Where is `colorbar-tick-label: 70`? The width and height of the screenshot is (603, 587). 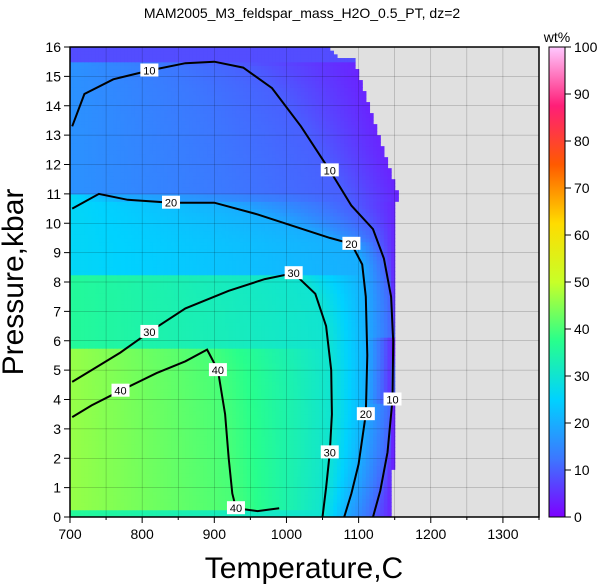 colorbar-tick-label: 70 is located at coordinates (582, 188).